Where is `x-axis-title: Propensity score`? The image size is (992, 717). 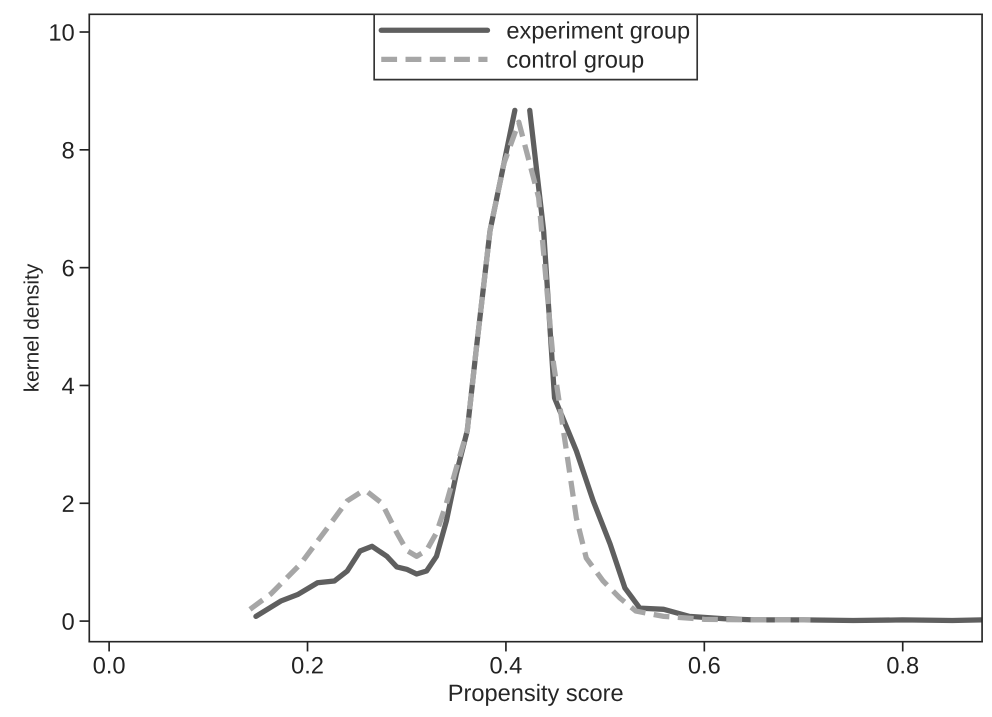 x-axis-title: Propensity score is located at coordinates (536, 695).